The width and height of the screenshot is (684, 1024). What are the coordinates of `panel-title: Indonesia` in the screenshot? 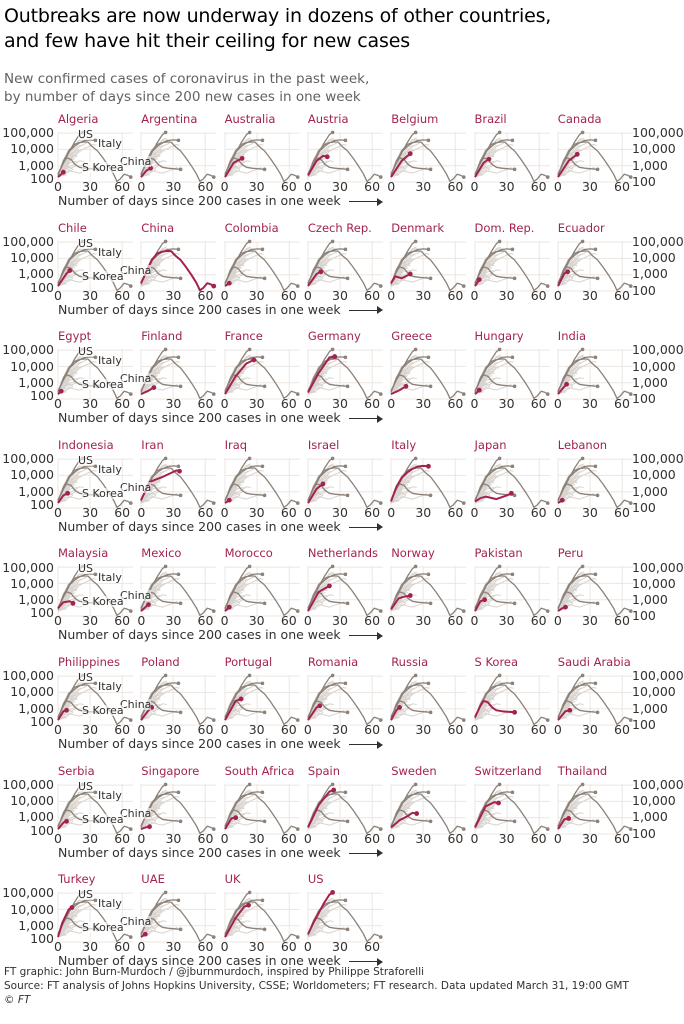 It's located at (86, 444).